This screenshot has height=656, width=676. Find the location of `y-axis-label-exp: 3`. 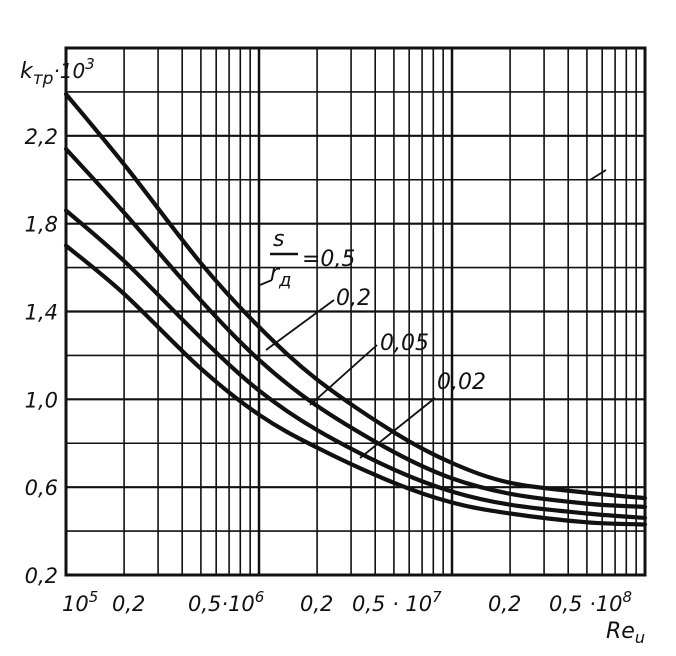

y-axis-label-exp: 3 is located at coordinates (90, 64).